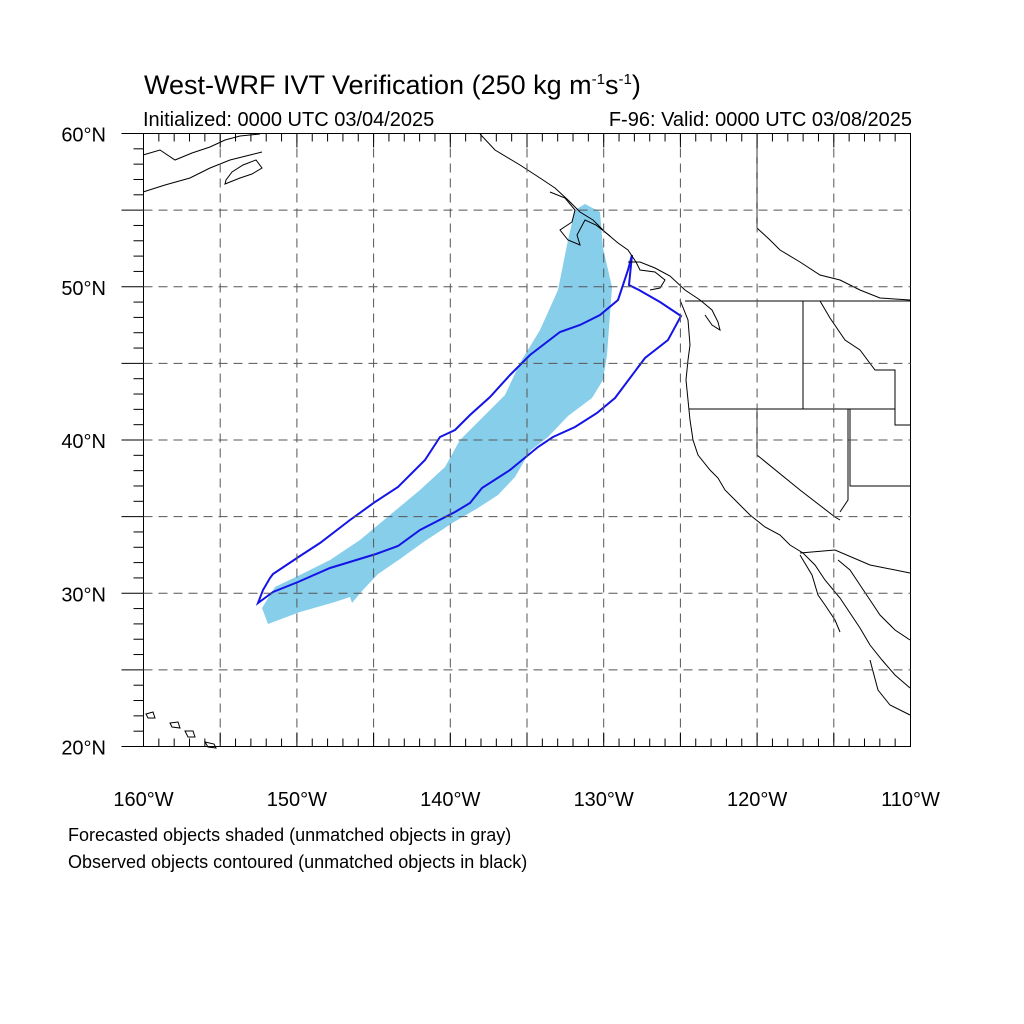 Image resolution: width=1024 pixels, height=1024 pixels. I want to click on observed-object-contour, so click(469, 430).